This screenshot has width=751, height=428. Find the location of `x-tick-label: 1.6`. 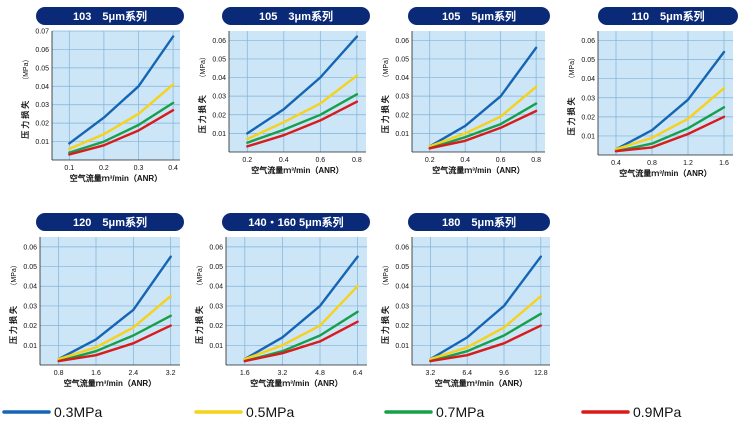

x-tick-label: 1.6 is located at coordinates (245, 373).